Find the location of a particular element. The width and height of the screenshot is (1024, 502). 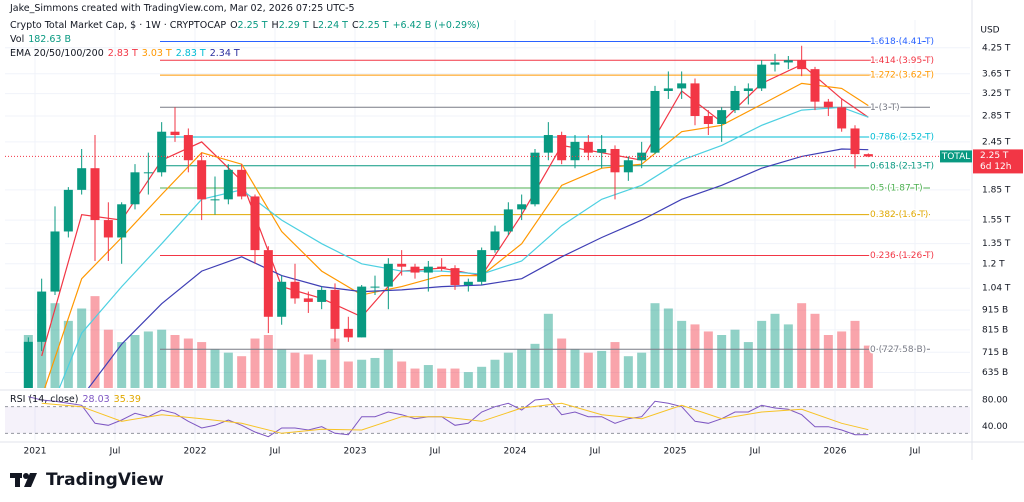

badge-price-bg is located at coordinates (998, 161).